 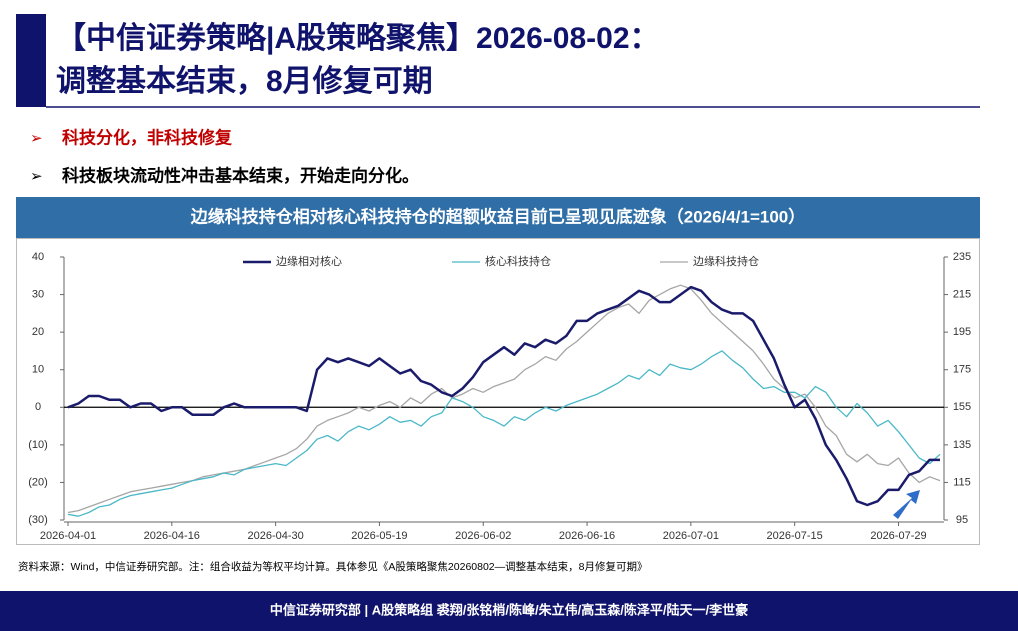 What do you see at coordinates (379, 536) in the screenshot?
I see `x-tick-label: 2026-05-19` at bounding box center [379, 536].